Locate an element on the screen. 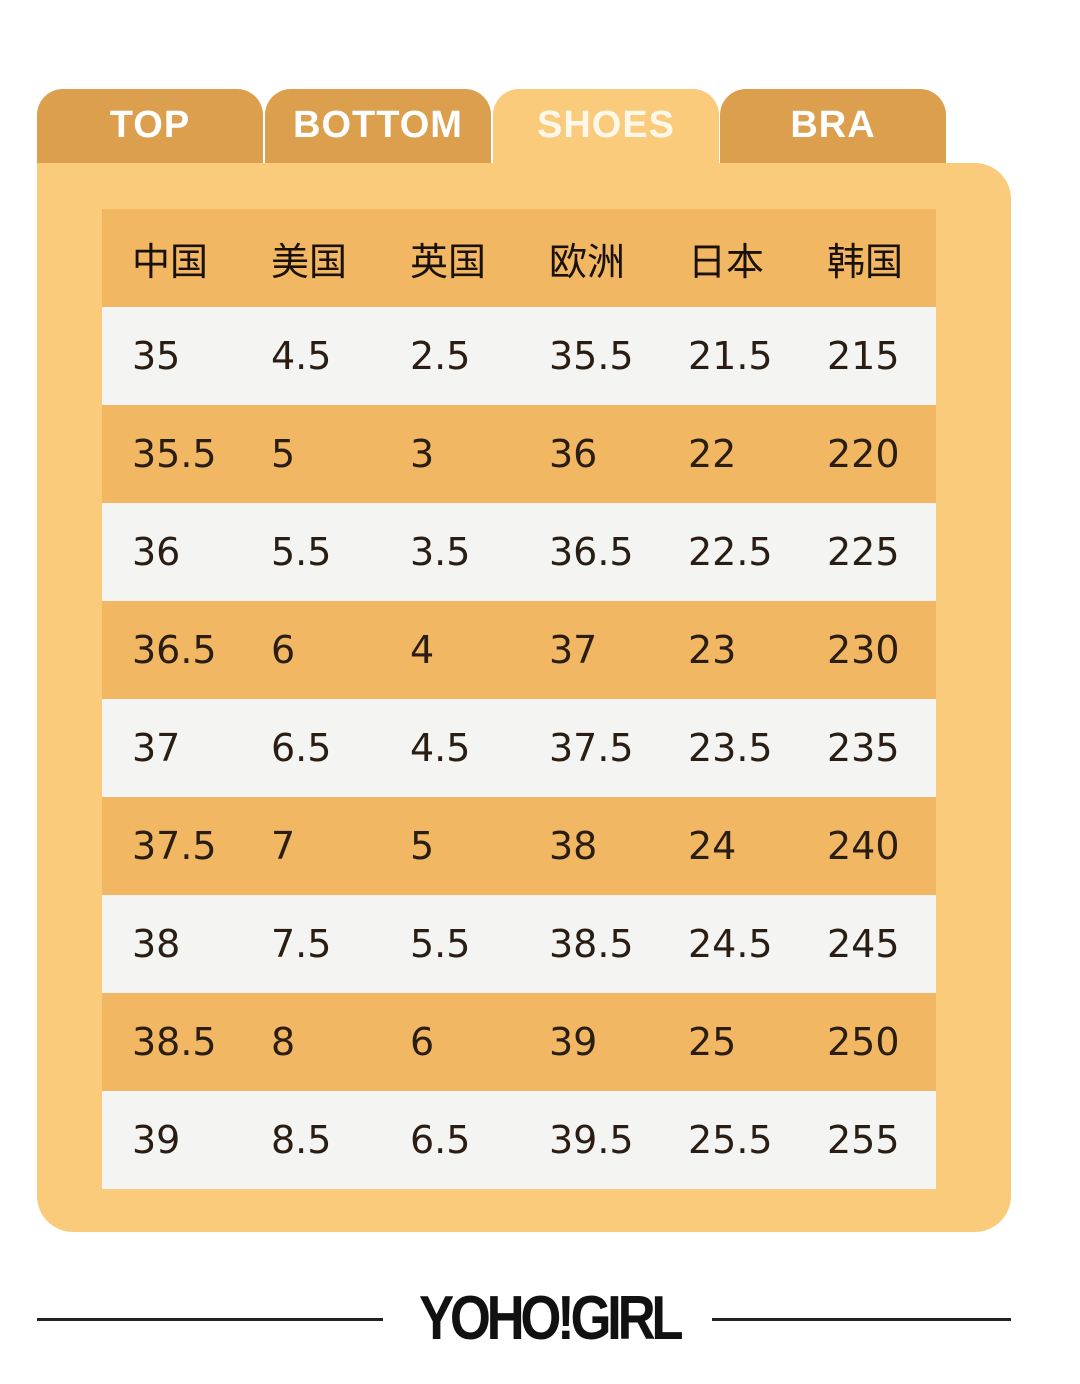 This screenshot has height=1384, width=1080. table-row: 38 7.5 5.5 38.5 24.5 245 is located at coordinates (519, 944).